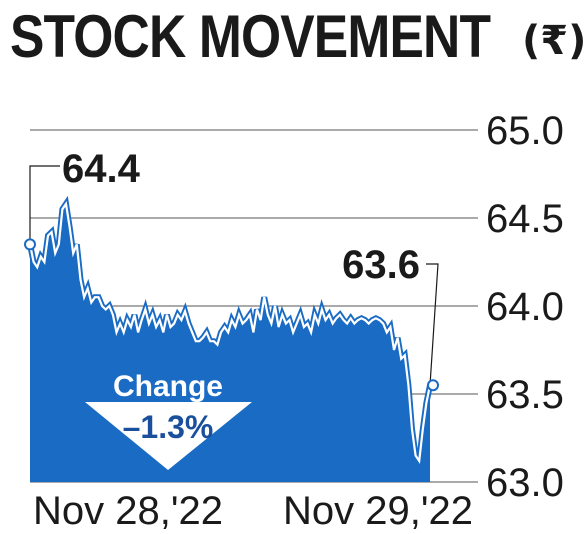 Image resolution: width=584 pixels, height=534 pixels. Describe the element at coordinates (30, 244) in the screenshot. I see `start-point-marker` at that location.